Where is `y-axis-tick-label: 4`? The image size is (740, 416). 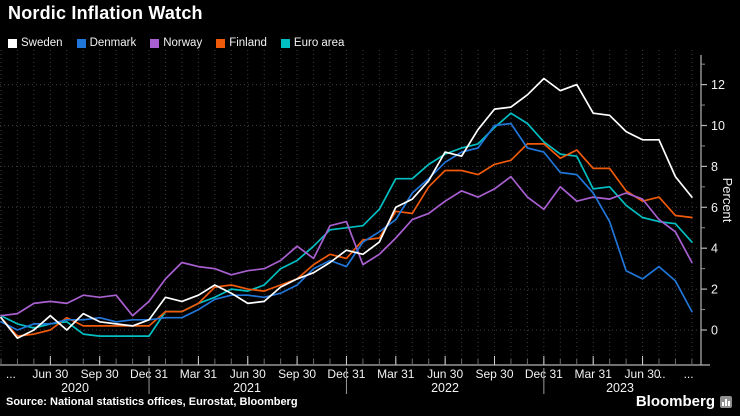
y-axis-tick-label: 4 is located at coordinates (714, 249).